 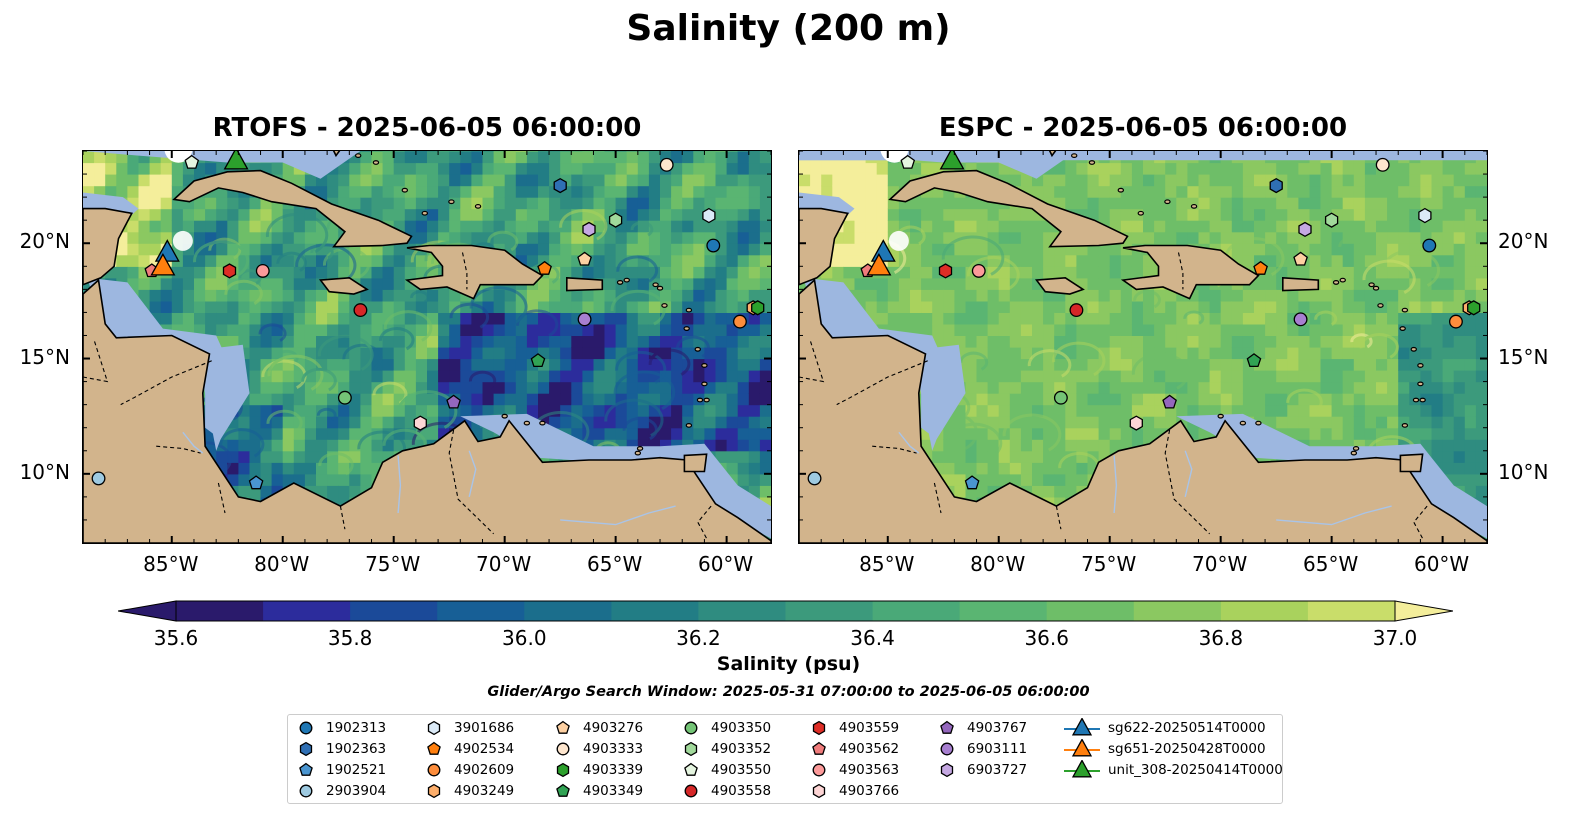 What do you see at coordinates (785, 611) in the screenshot?
I see `colorbar` at bounding box center [785, 611].